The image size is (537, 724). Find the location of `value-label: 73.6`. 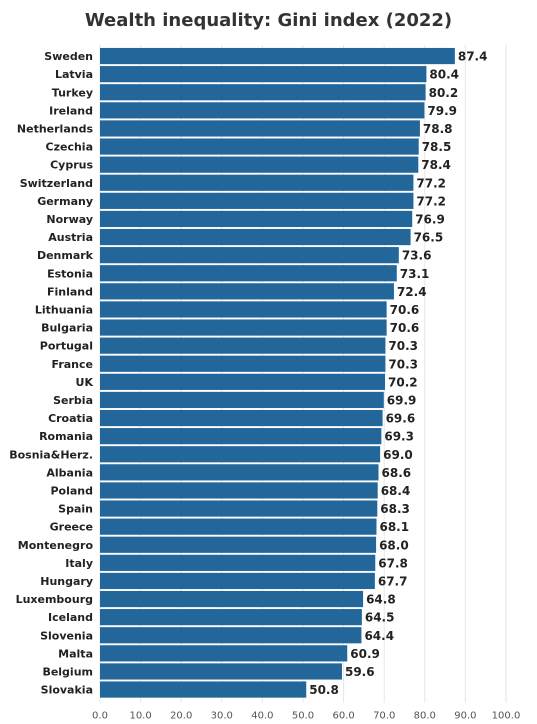

value-label: 73.6 is located at coordinates (417, 256).